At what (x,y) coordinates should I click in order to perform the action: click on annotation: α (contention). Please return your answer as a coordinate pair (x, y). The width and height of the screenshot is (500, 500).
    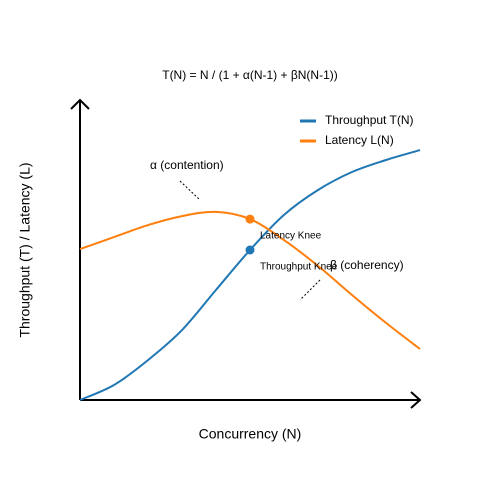
    Looking at the image, I should click on (187, 165).